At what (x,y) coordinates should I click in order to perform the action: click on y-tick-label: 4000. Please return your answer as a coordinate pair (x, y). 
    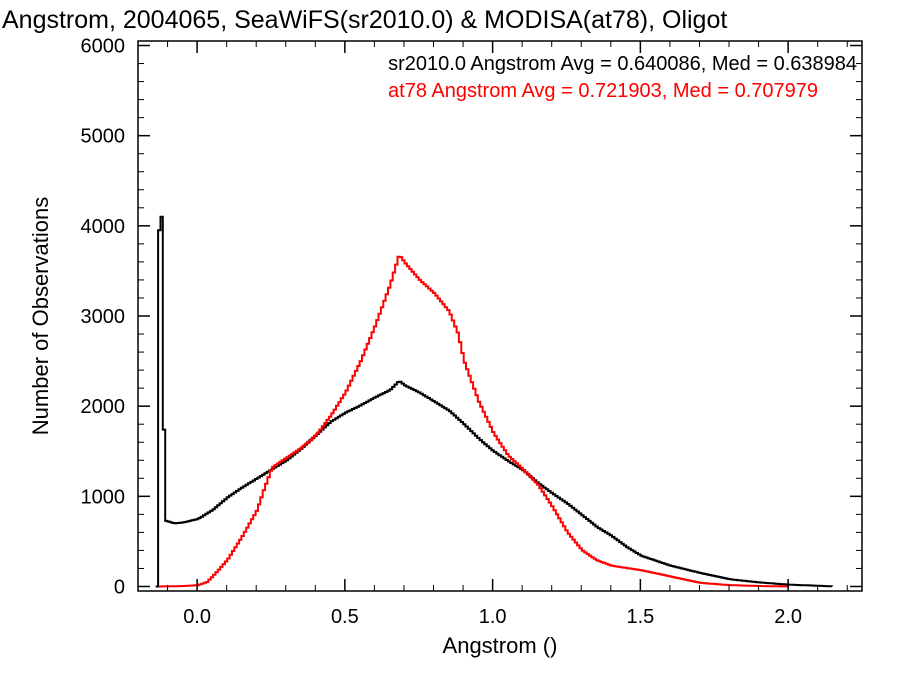
    Looking at the image, I should click on (103, 227).